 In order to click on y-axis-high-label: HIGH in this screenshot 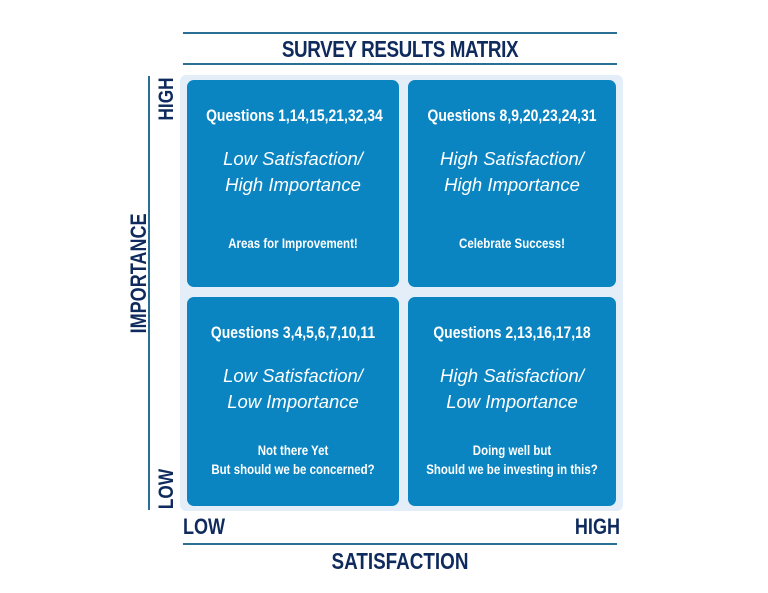, I will do `click(166, 99)`.